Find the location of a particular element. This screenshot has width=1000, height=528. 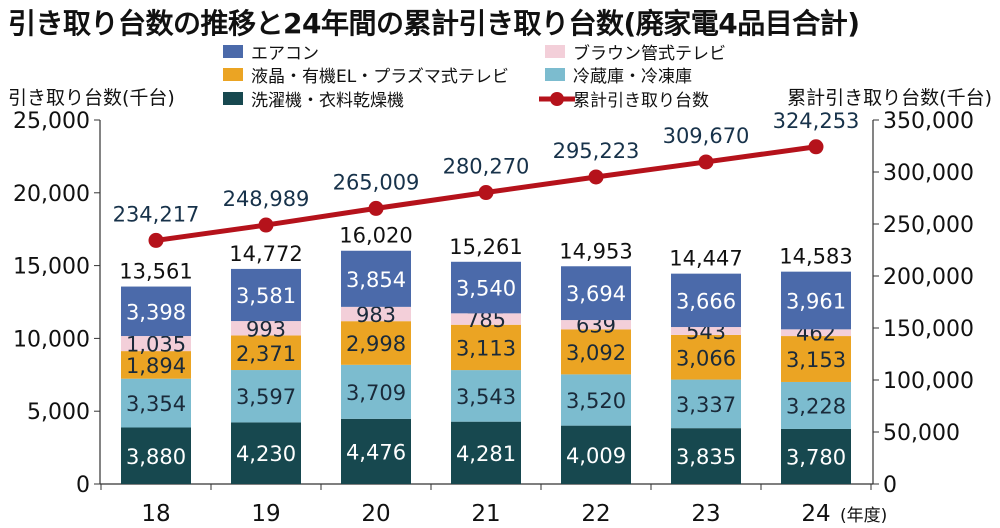

bar-value-label: 4,476 is located at coordinates (376, 452).